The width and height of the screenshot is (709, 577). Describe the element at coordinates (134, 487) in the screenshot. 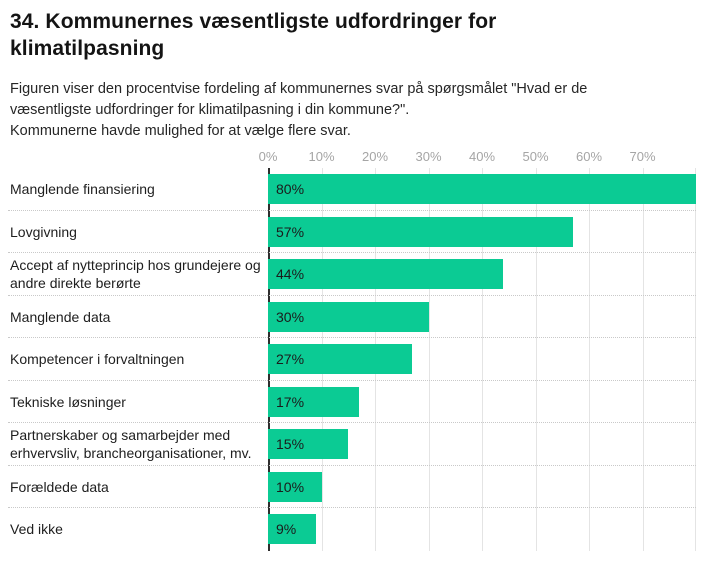

I see `category-label: Forældede data` at that location.